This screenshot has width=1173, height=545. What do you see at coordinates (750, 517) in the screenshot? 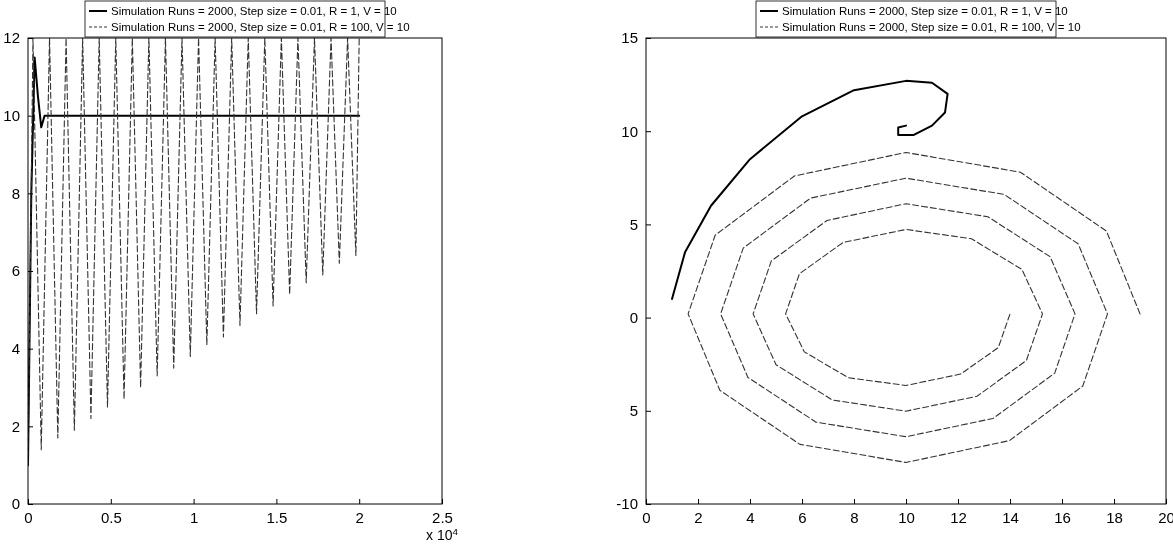
I see `x-tick-label: 4` at bounding box center [750, 517].